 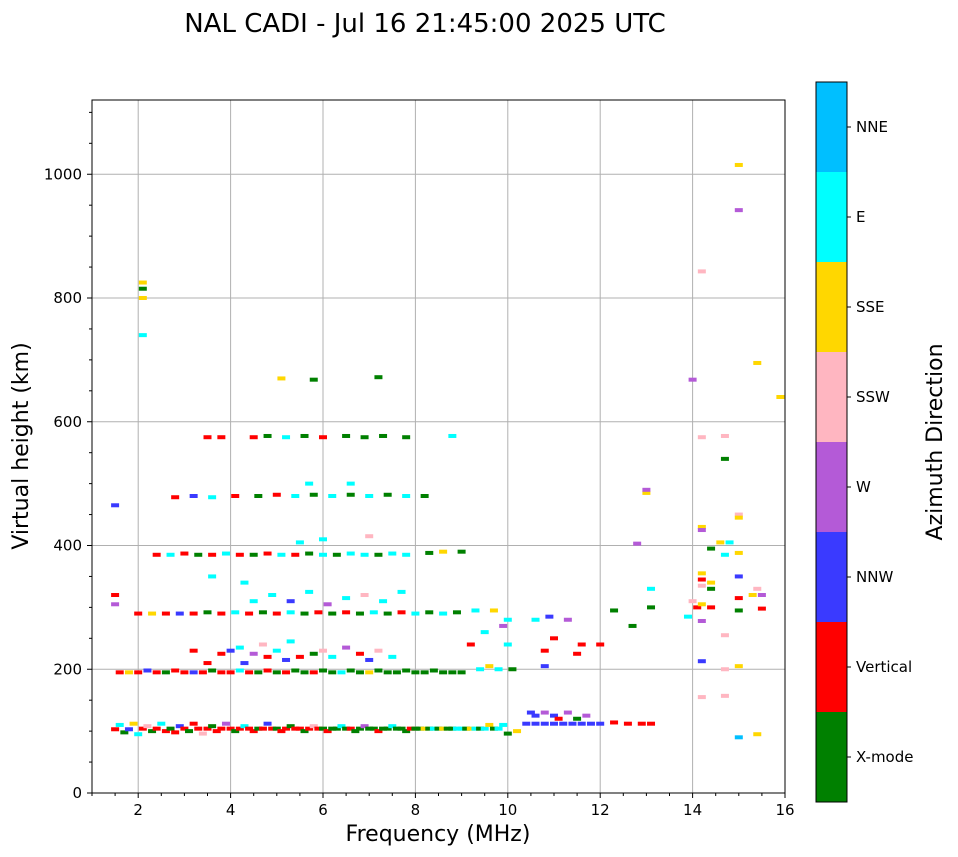 I want to click on colorbar-tick-label: X-mode, so click(x=884, y=757).